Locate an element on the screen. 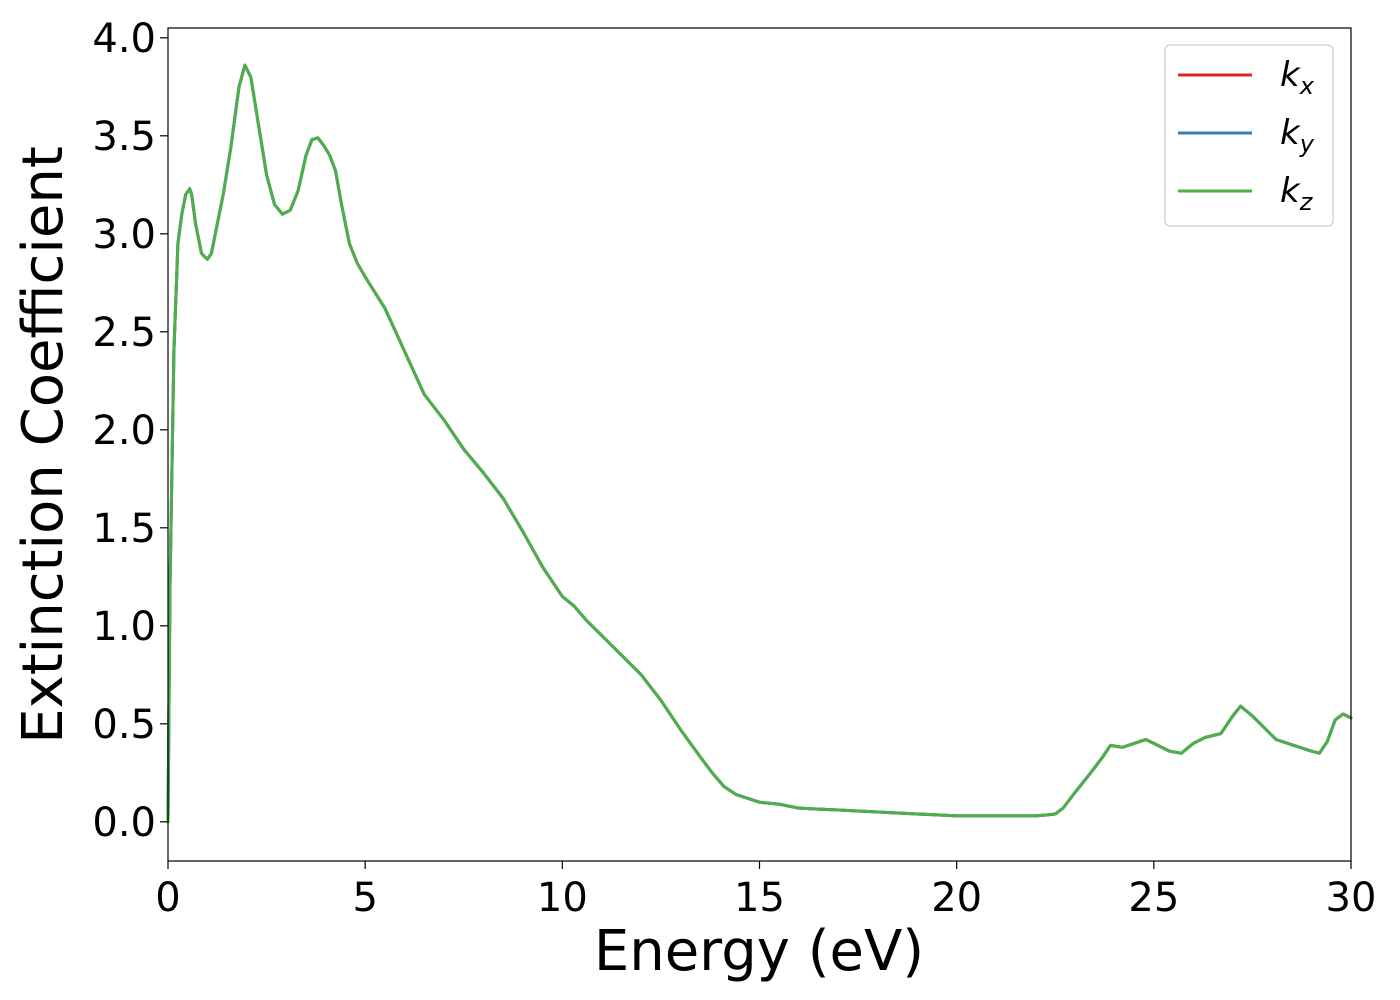 The width and height of the screenshot is (1400, 1000). x-tick-label: 30 is located at coordinates (1351, 898).